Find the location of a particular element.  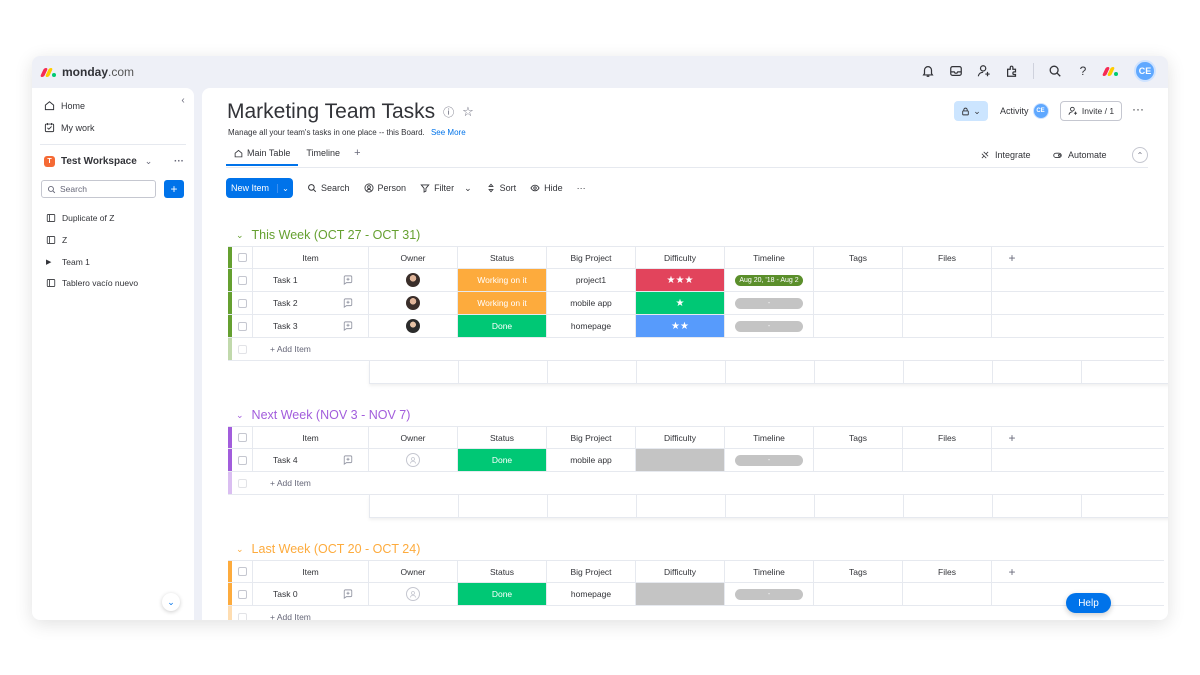

status-cell: Working on it is located at coordinates (502, 280).